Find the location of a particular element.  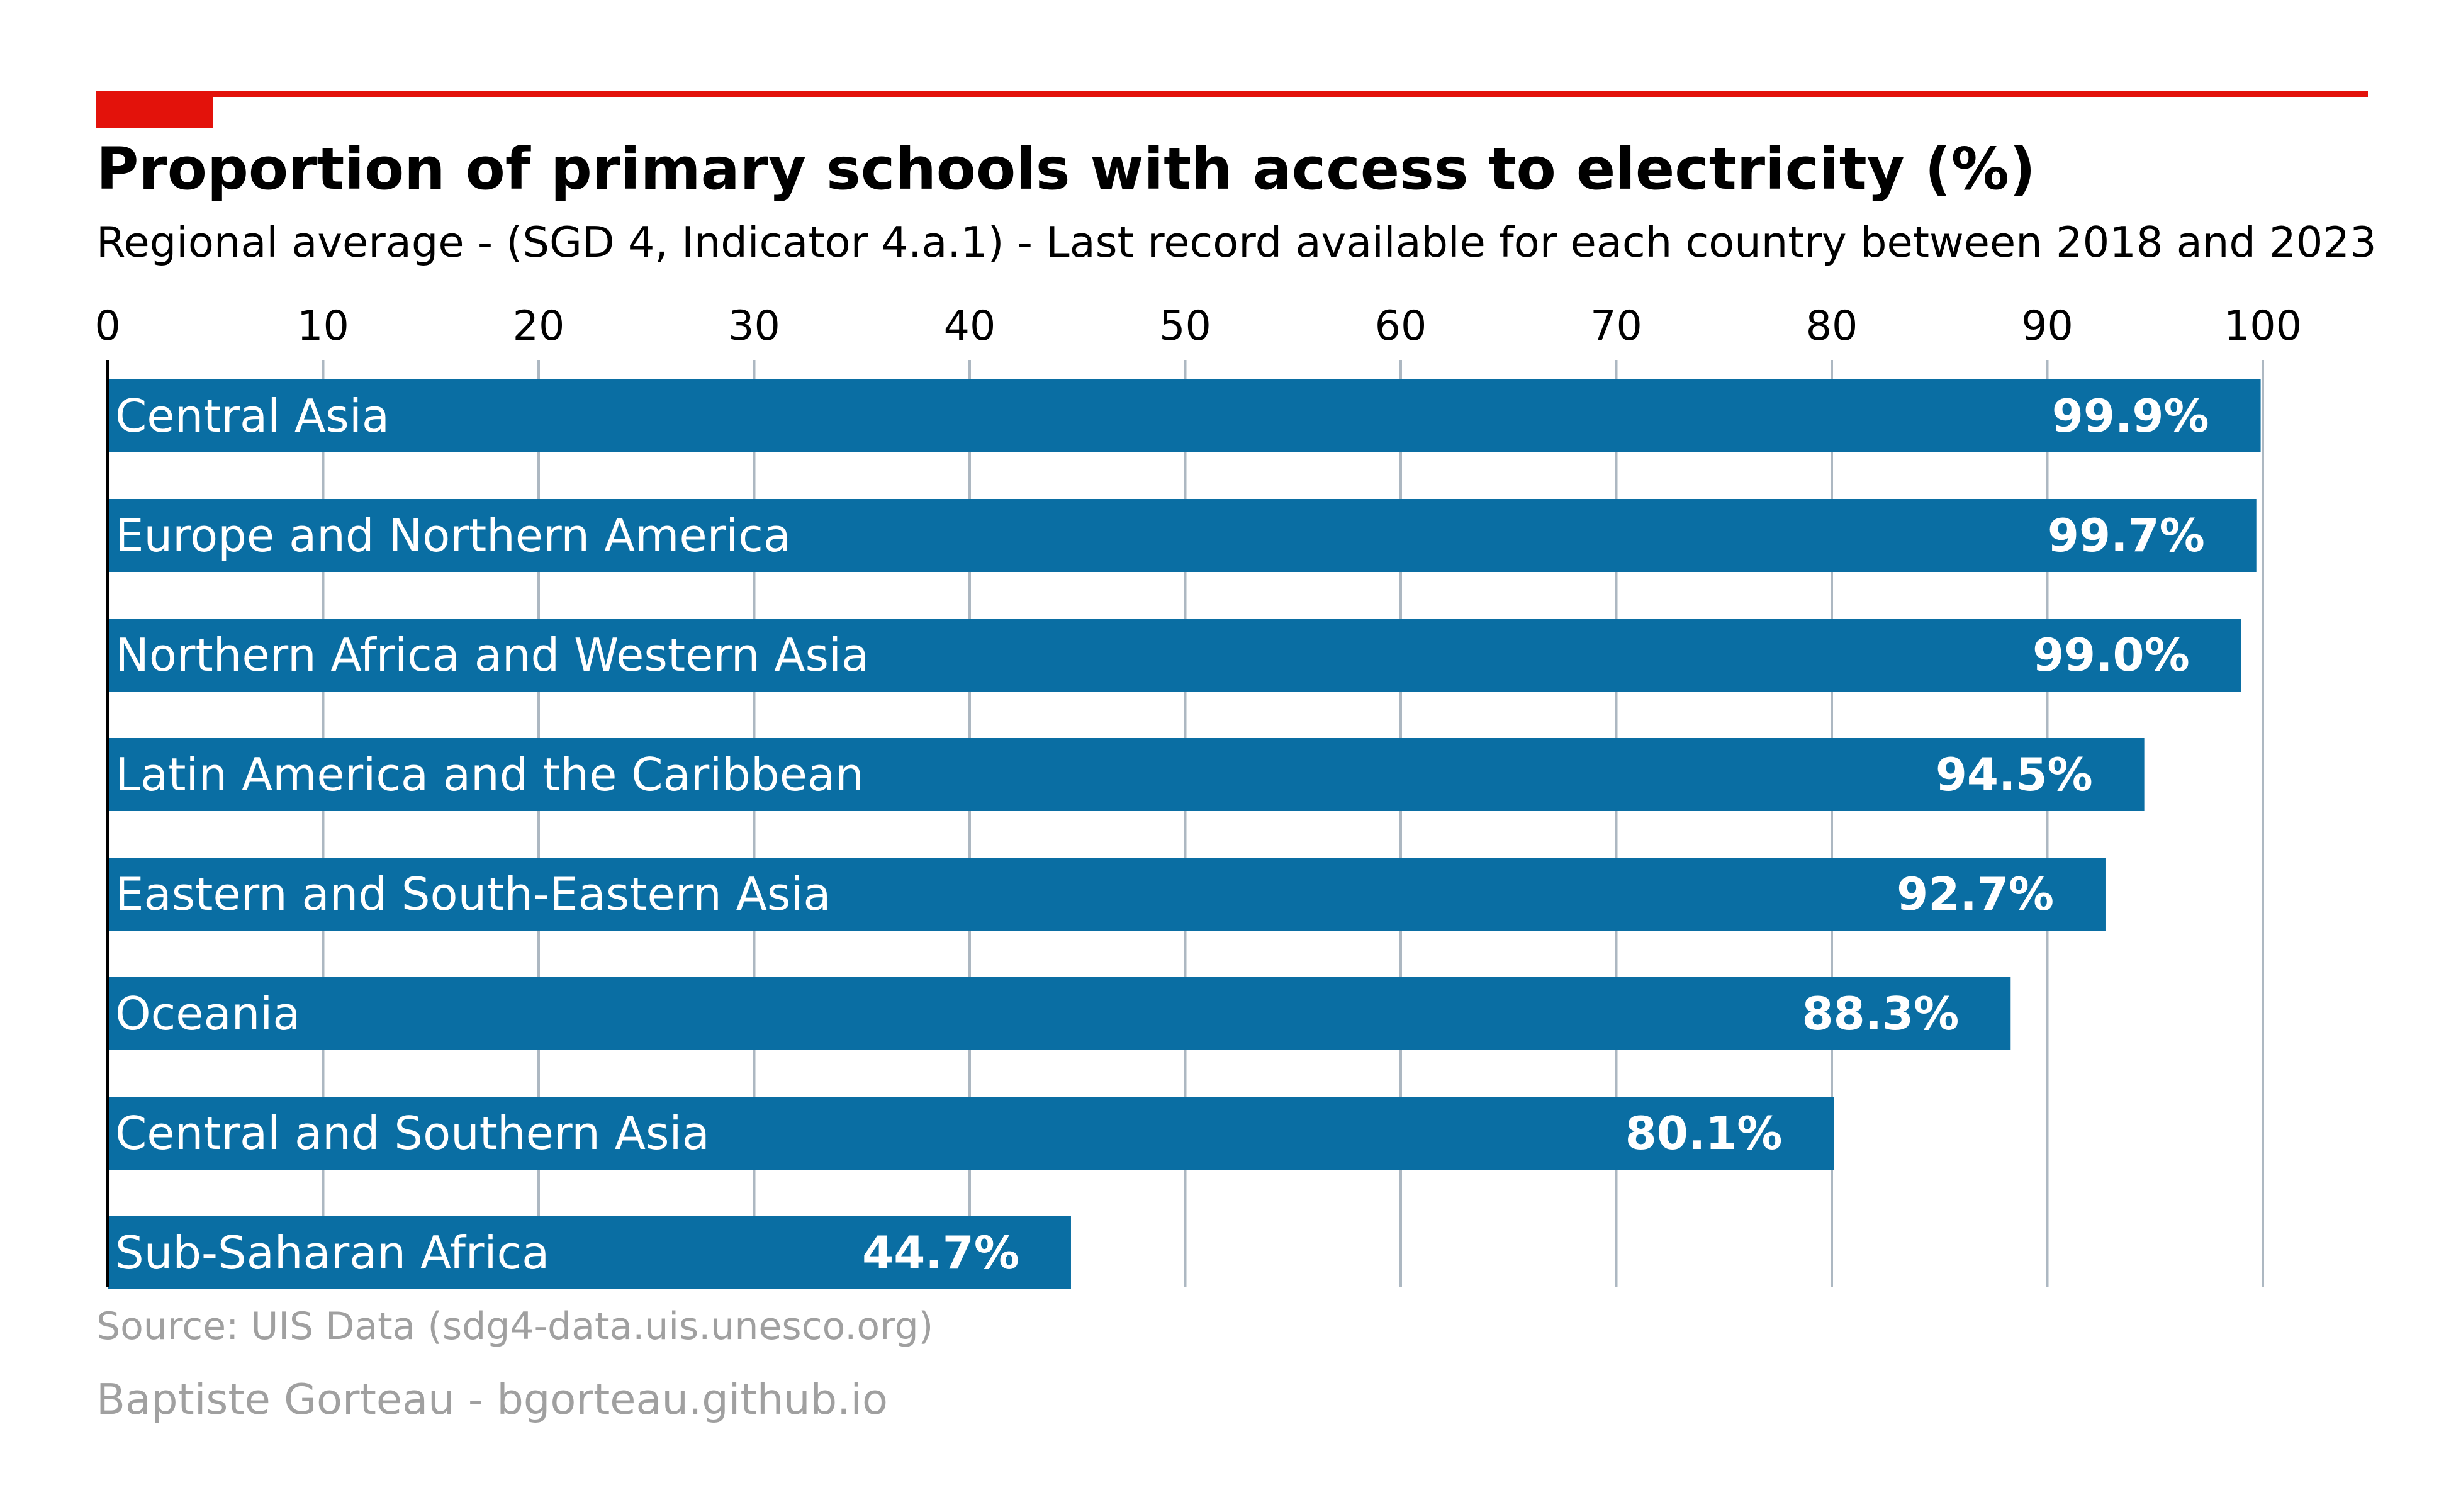

x-tick-label: 70 is located at coordinates (1616, 326).